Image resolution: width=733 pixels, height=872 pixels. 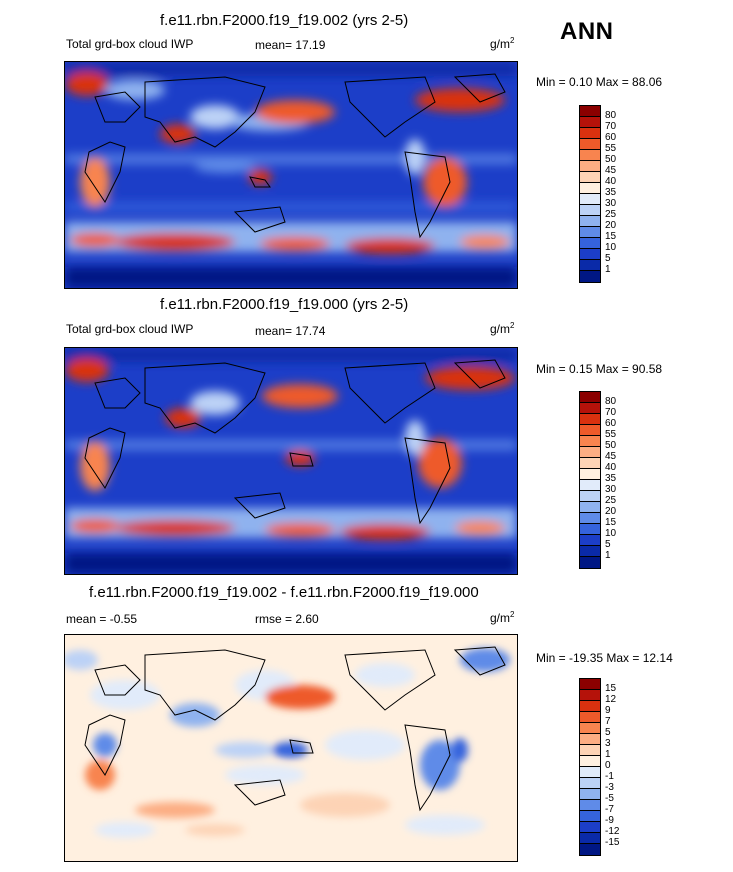 What do you see at coordinates (130, 329) in the screenshot?
I see `panel-2-variable-label: Total grd-box cloud IWP` at bounding box center [130, 329].